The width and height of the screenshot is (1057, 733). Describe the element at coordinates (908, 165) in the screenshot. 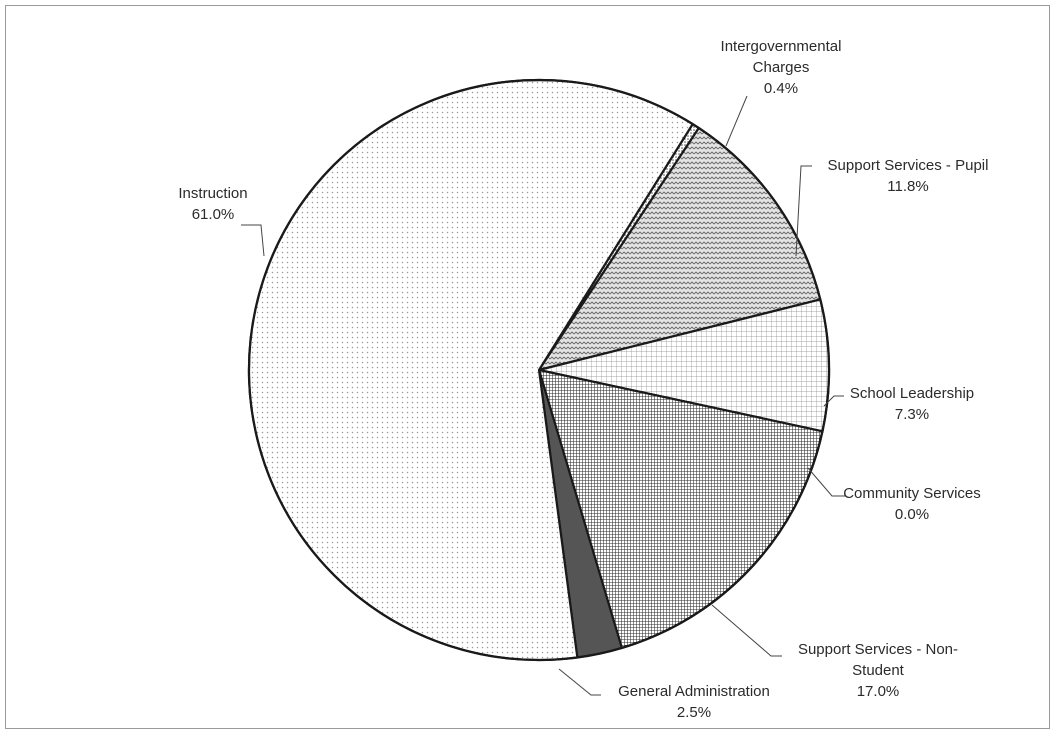

I see `data-label-name-support-services-pupil: Support Services - Pupil` at that location.